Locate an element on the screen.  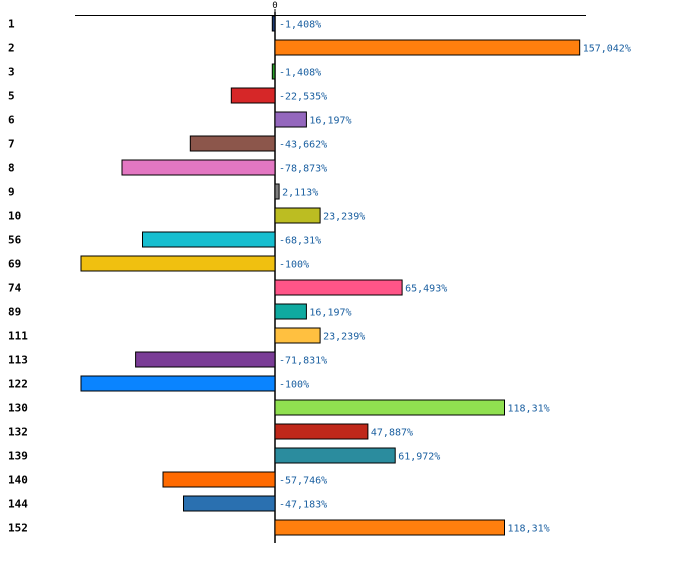
value-label: -43,662% is located at coordinates (303, 145).